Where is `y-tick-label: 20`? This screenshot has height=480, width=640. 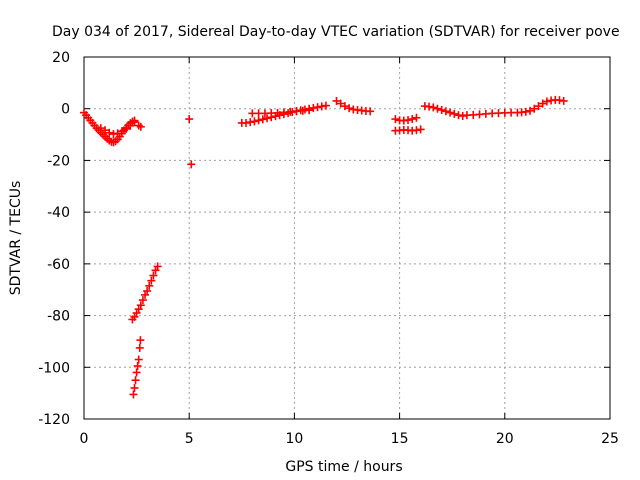
y-tick-label: 20 is located at coordinates (61, 58).